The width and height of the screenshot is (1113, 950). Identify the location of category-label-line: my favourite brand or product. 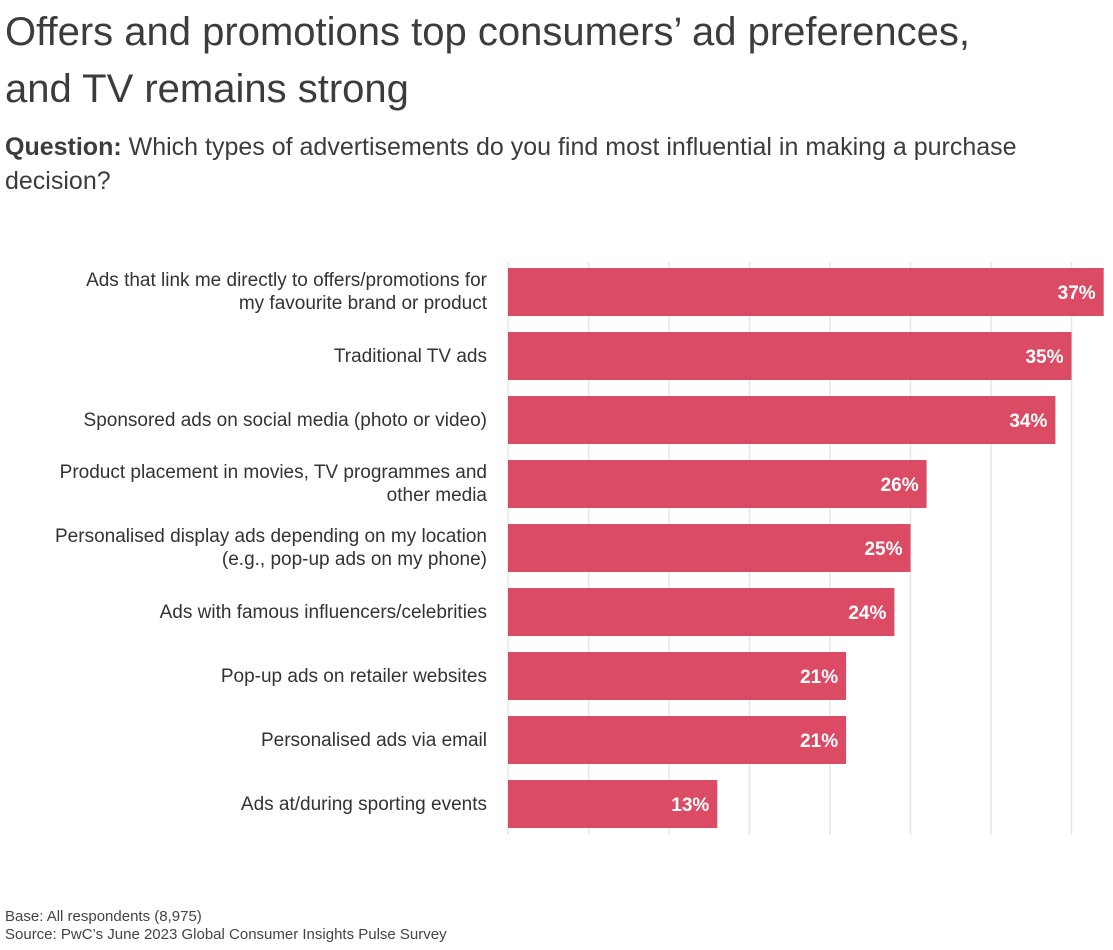
(362, 303).